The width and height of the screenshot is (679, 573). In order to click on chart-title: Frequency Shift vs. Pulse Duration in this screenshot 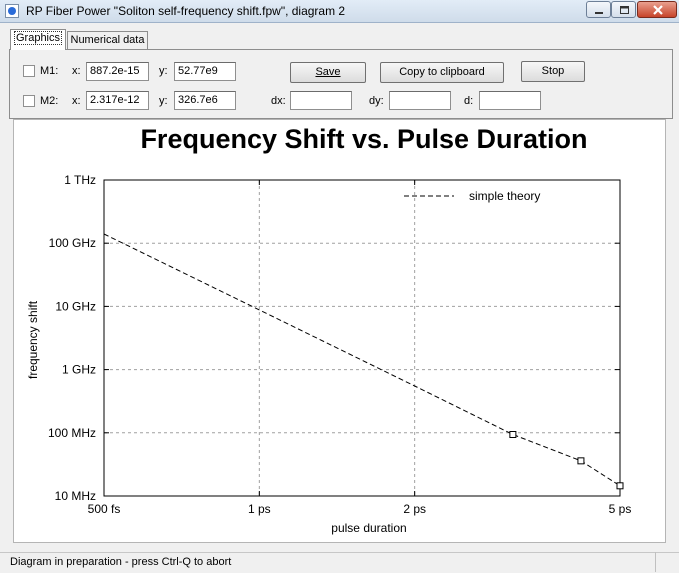, I will do `click(363, 139)`.